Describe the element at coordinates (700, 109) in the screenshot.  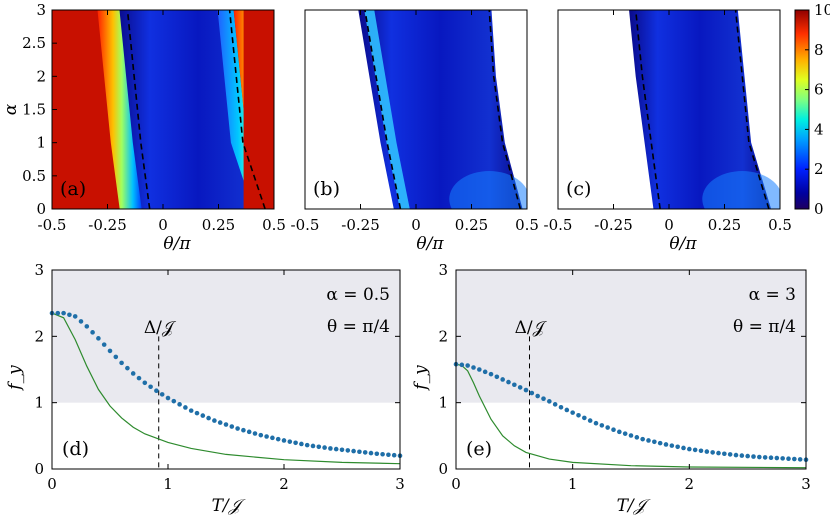
I see `heatmap-blue-region` at that location.